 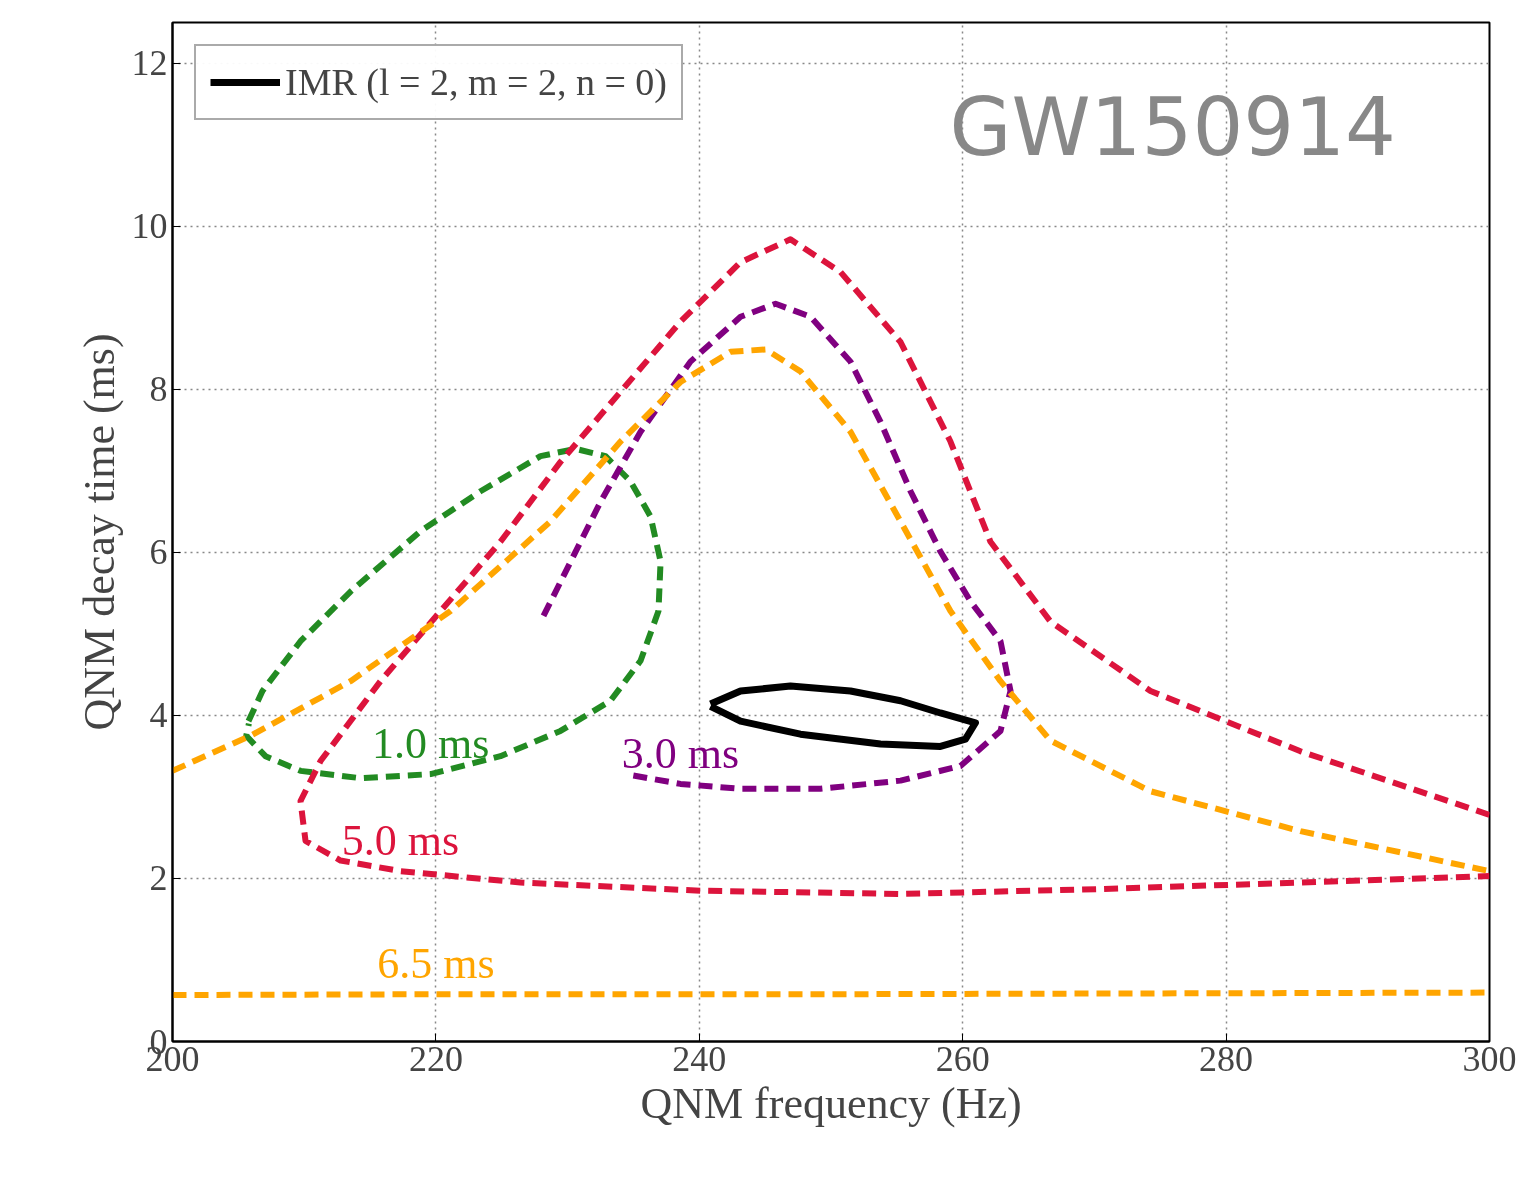 I want to click on x-tick-label: 300, so click(x=1489, y=1058).